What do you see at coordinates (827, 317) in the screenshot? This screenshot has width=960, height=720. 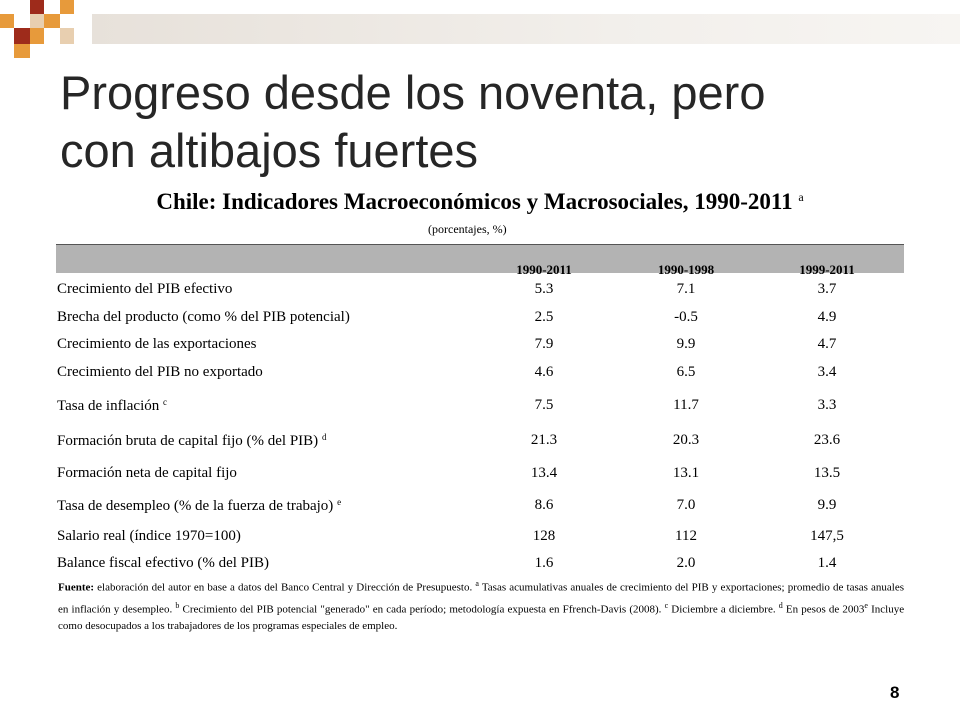 I see `table-cell: 4.9` at bounding box center [827, 317].